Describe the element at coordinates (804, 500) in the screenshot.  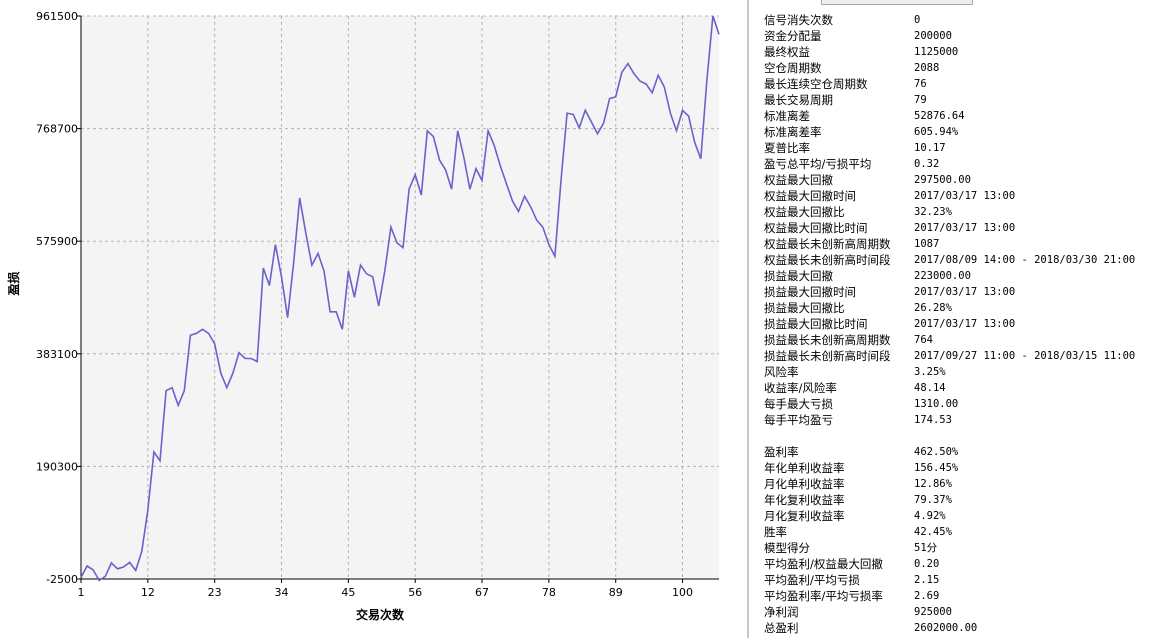
I see `stat-label: 年化复利收益率` at that location.